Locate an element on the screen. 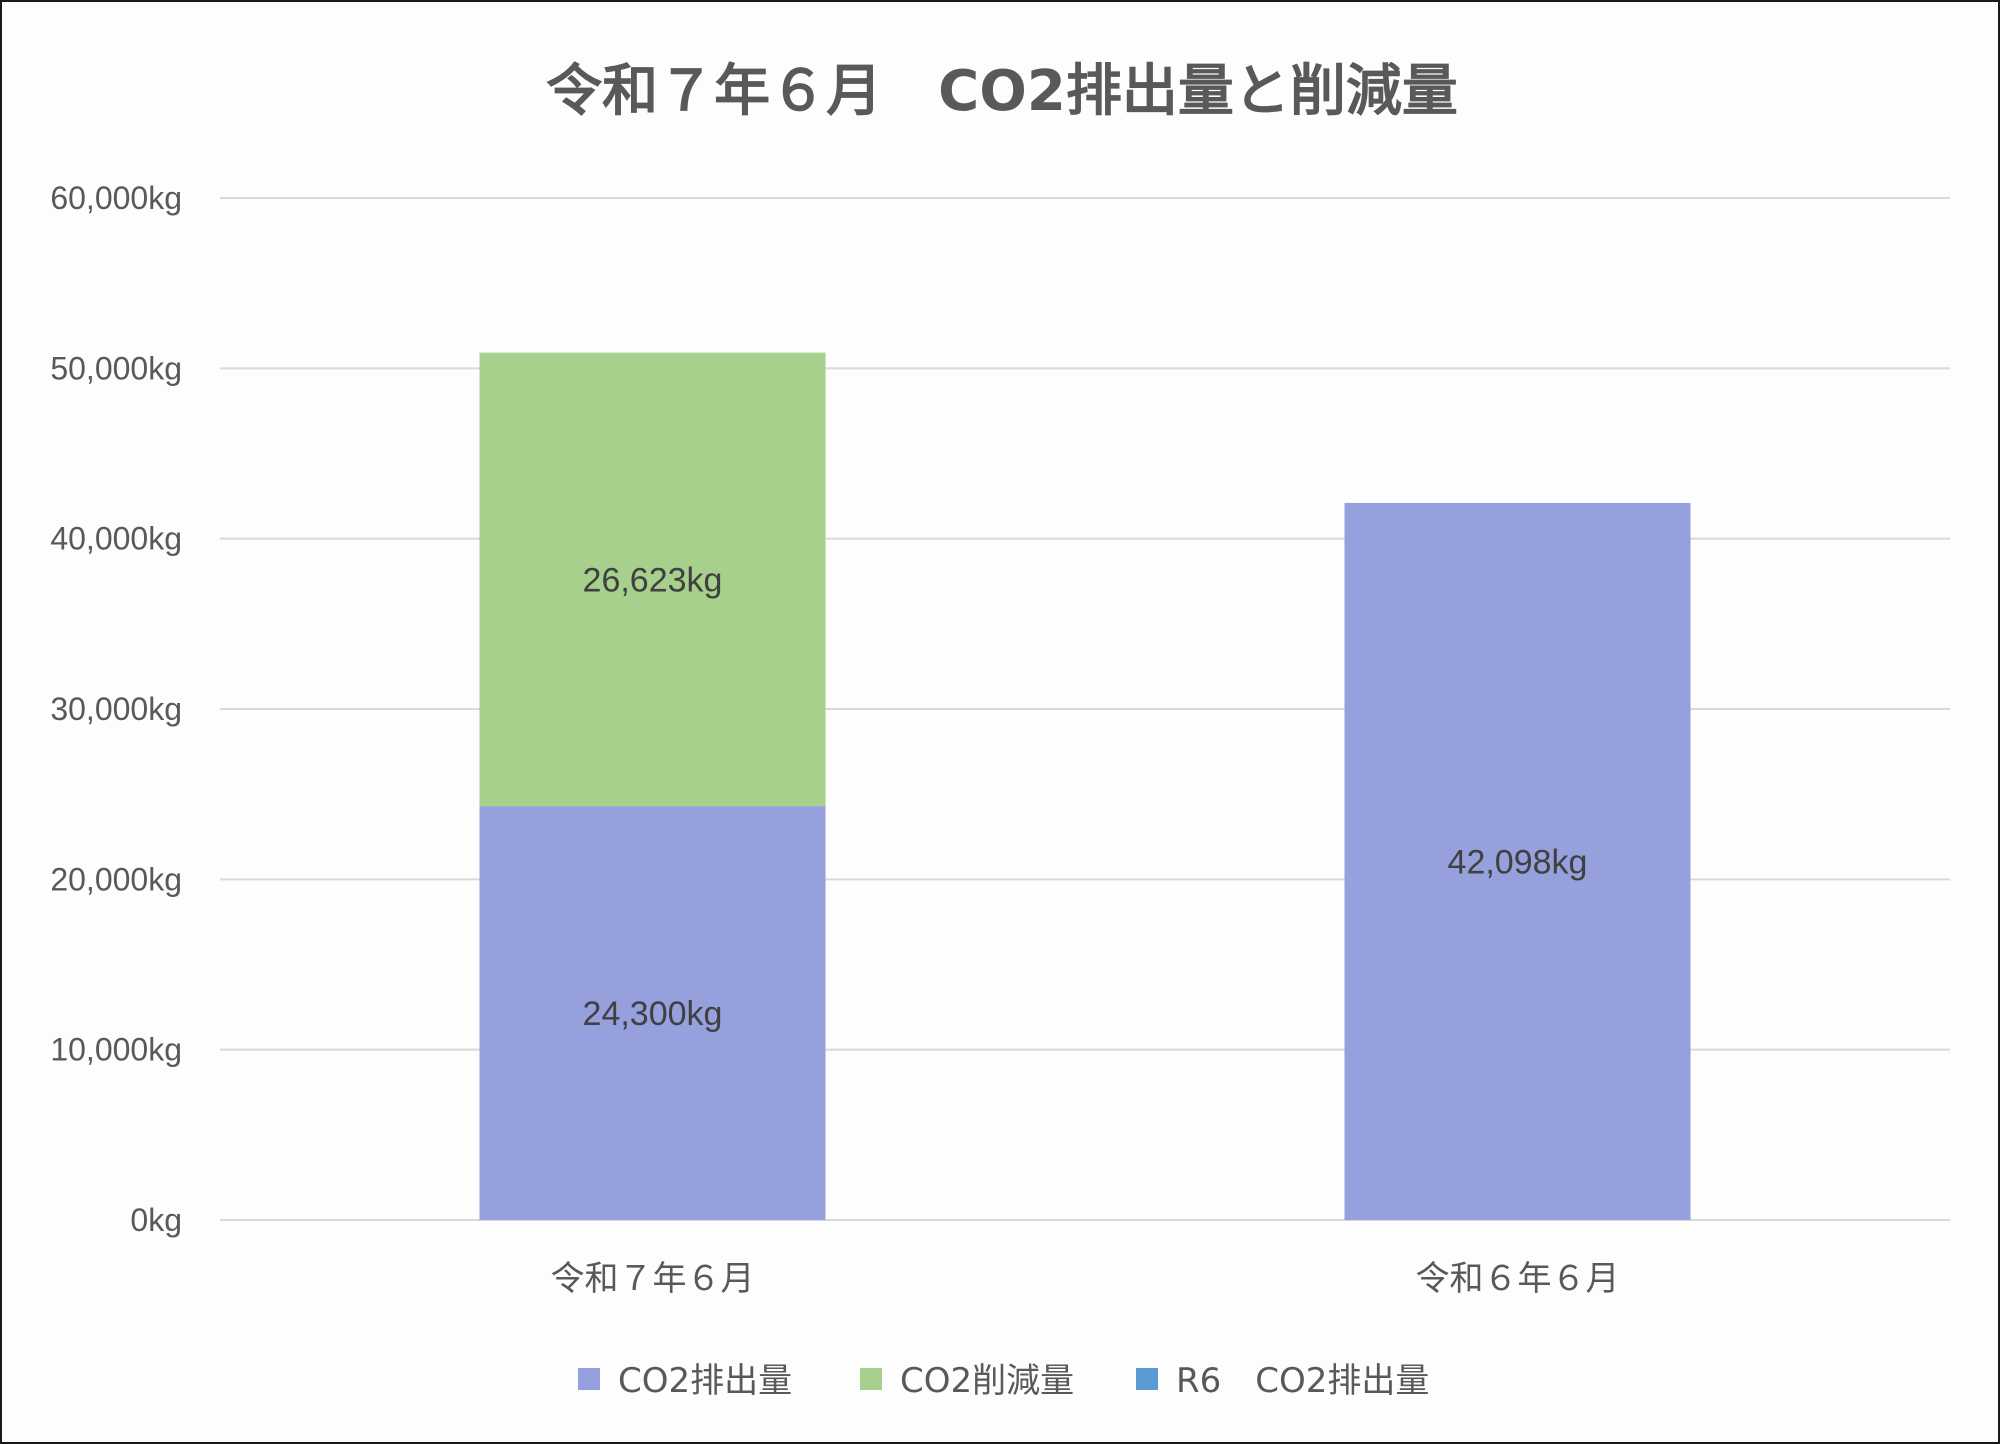 The image size is (2000, 1444). x-category-label: 令和６年６月 is located at coordinates (1518, 1279).